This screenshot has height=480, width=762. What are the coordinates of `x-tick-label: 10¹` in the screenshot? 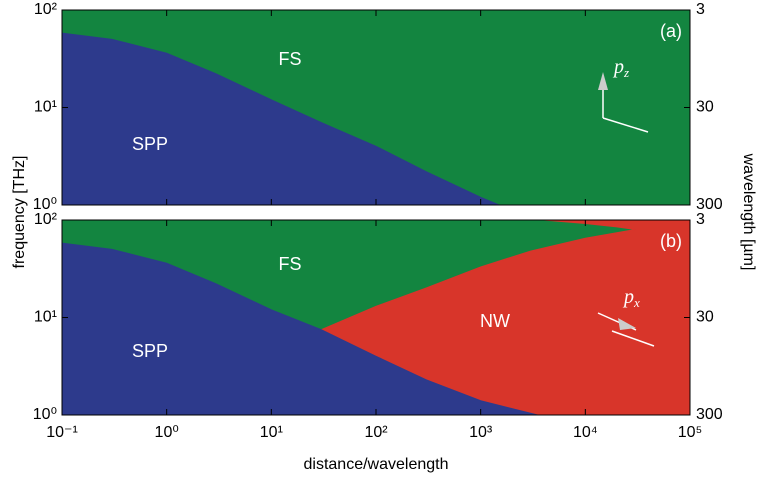 It's located at (271, 432).